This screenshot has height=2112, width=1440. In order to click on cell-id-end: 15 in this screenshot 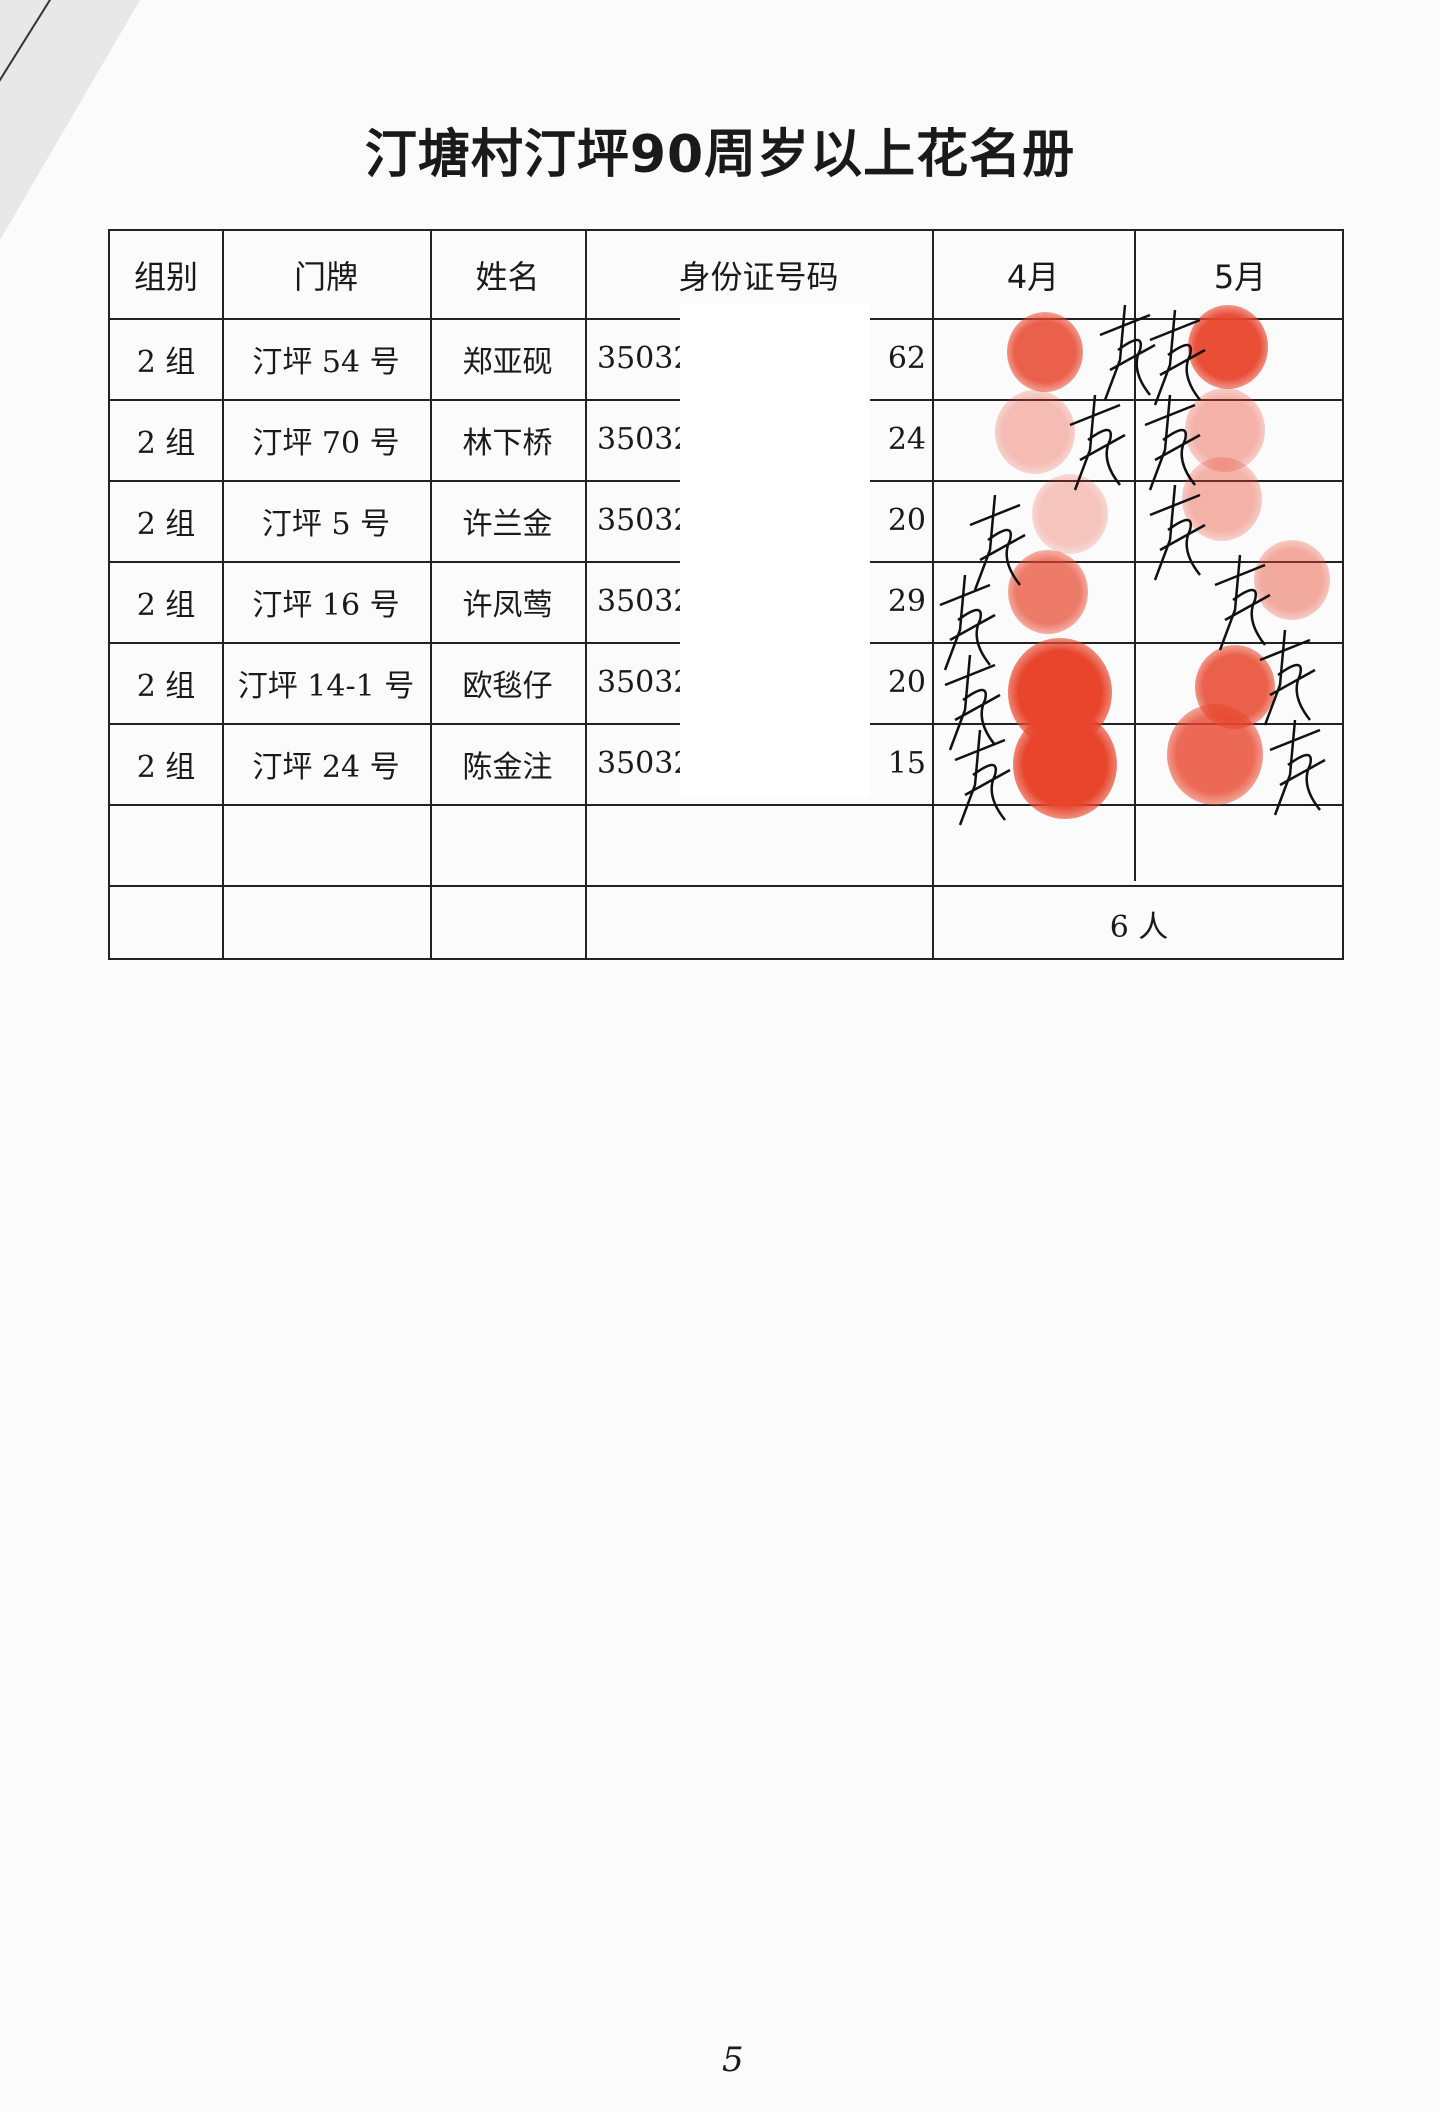, I will do `click(906, 763)`.